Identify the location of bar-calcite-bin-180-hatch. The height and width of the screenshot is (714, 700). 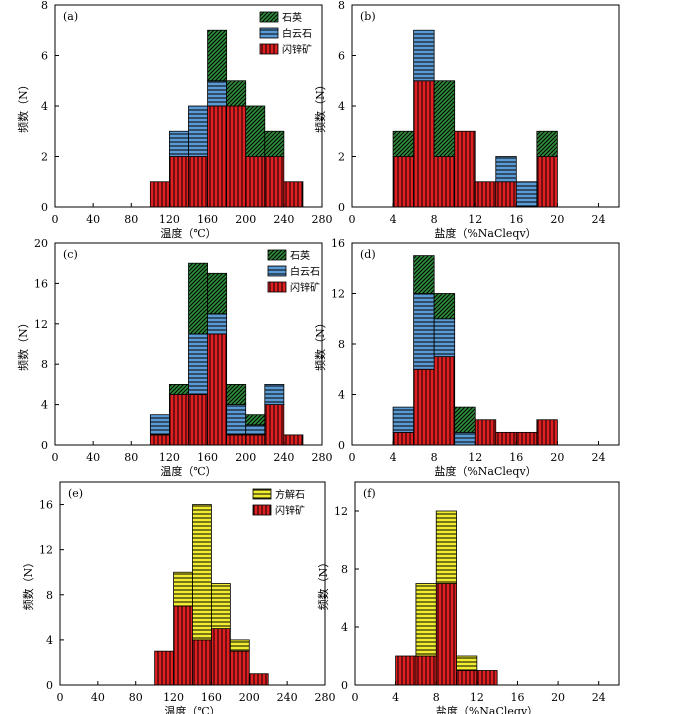
(239, 645).